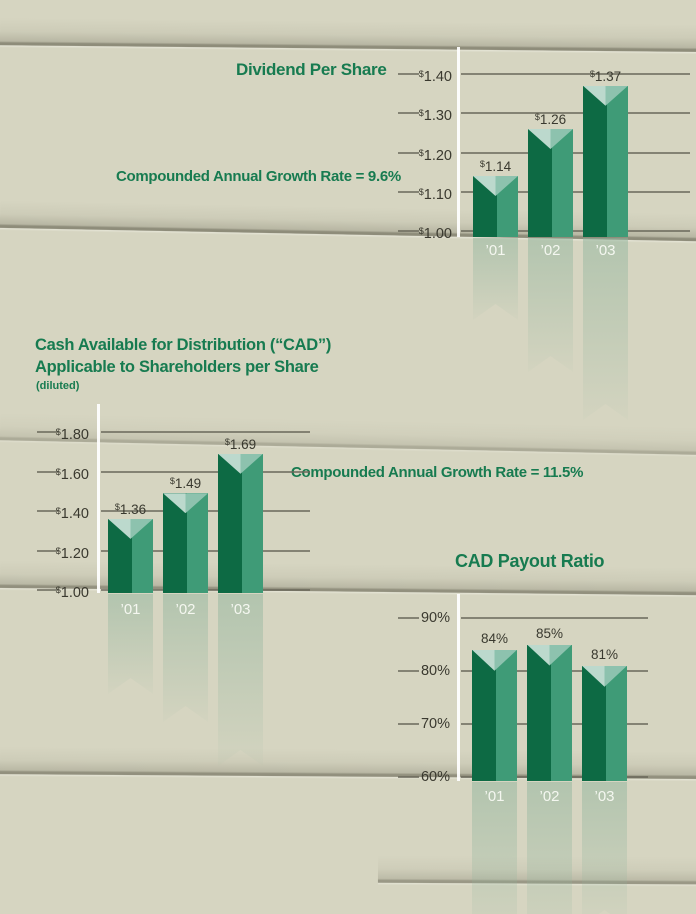 This screenshot has width=696, height=914. Describe the element at coordinates (437, 472) in the screenshot. I see `cagr-annotation-cad: Compounded Annual Growth Rate = 11.5%` at that location.